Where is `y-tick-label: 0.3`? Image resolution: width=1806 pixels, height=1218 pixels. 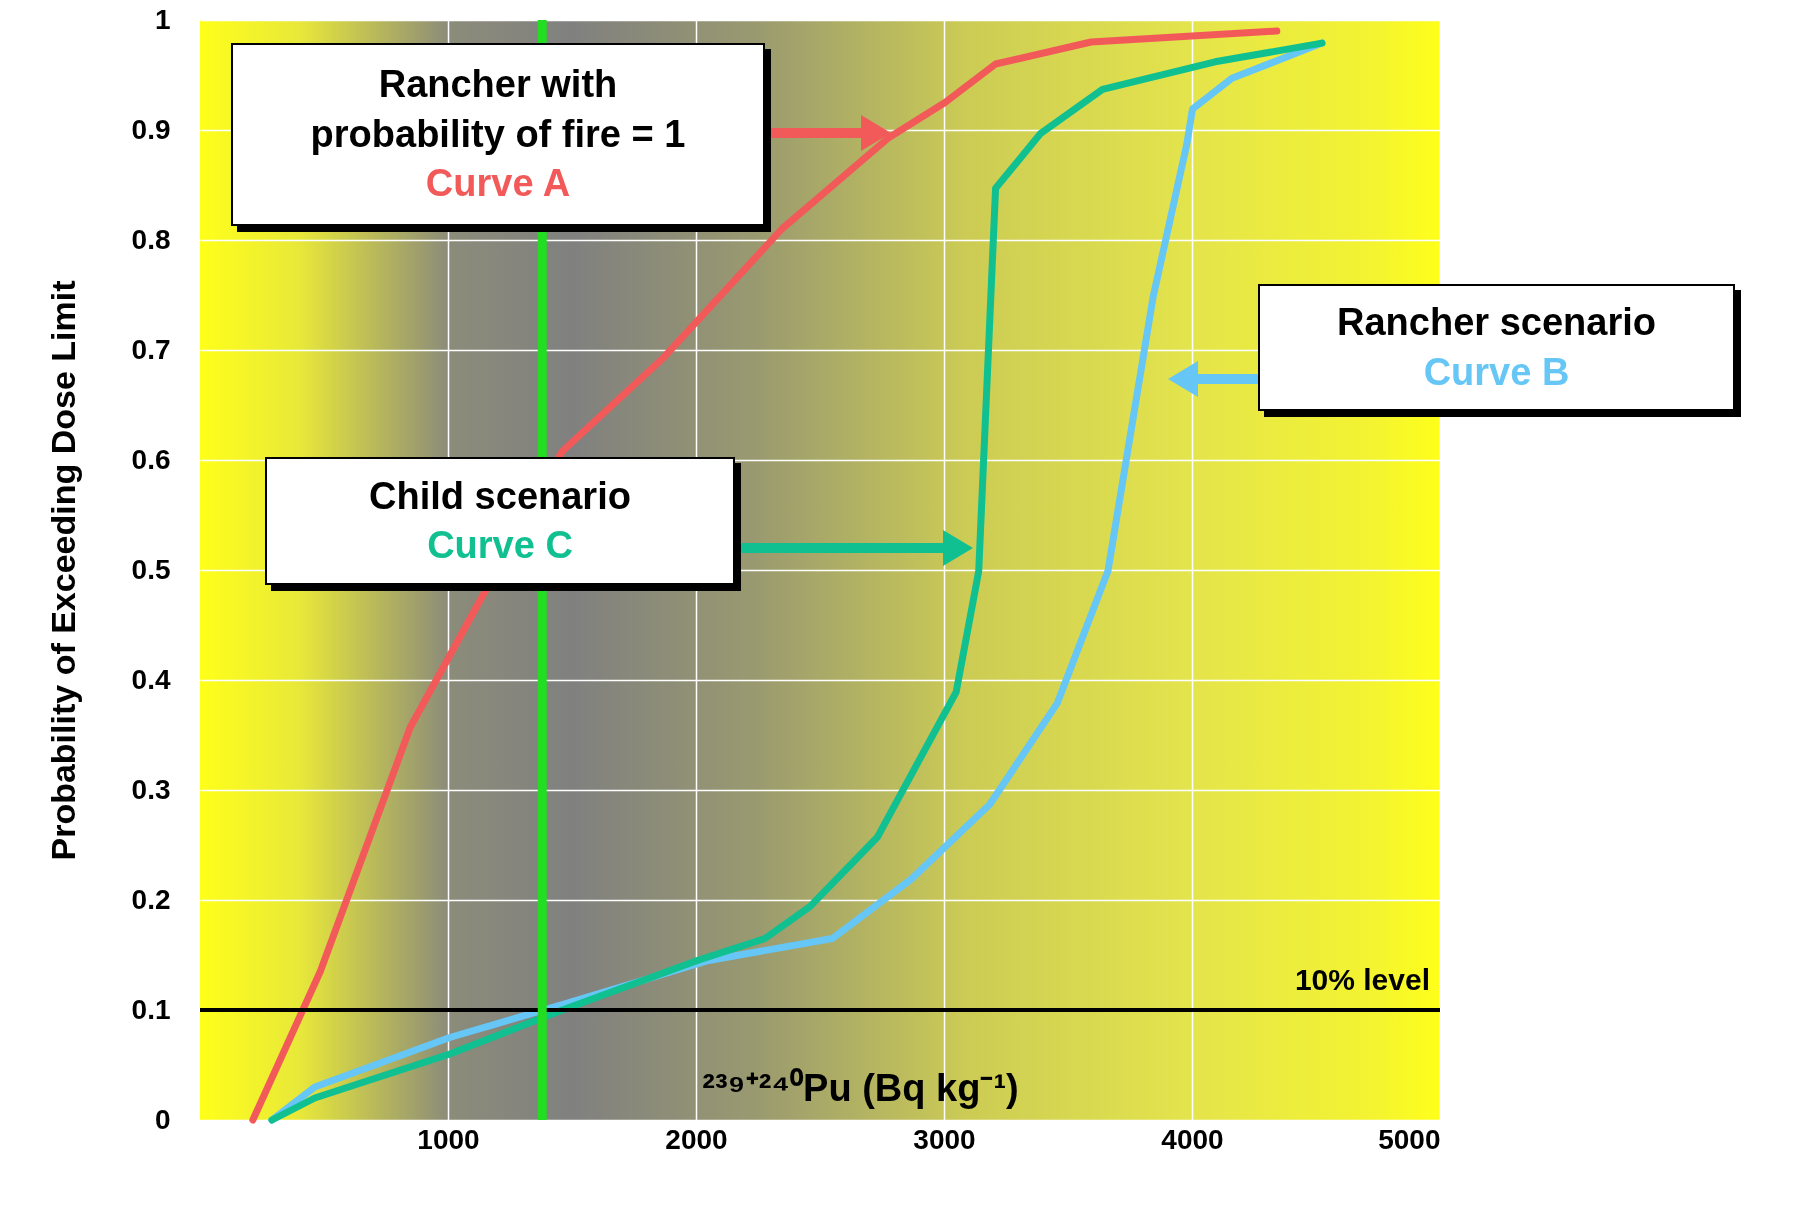 y-tick-label: 0.3 is located at coordinates (151, 789).